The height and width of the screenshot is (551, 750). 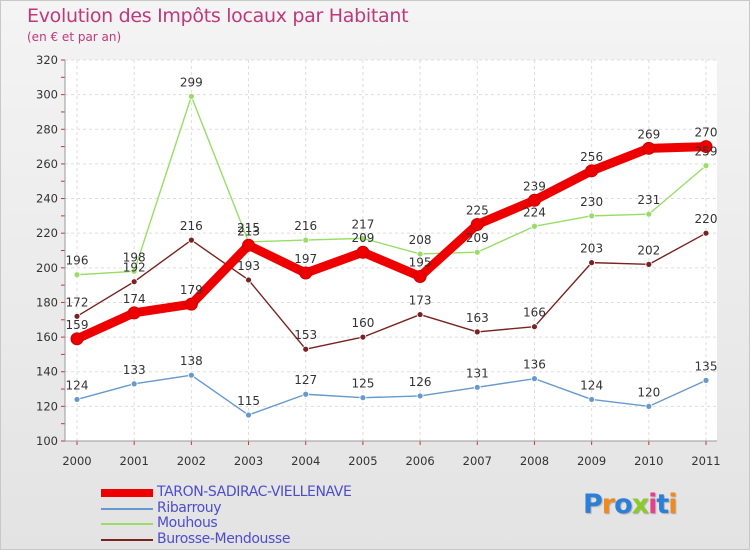 I want to click on y-tick-label: 180, so click(x=47, y=302).